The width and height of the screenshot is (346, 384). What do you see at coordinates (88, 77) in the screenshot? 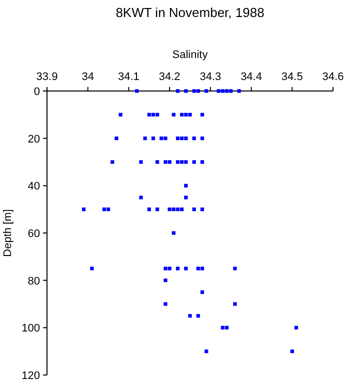
I see `x-tick-label: 34` at bounding box center [88, 77].